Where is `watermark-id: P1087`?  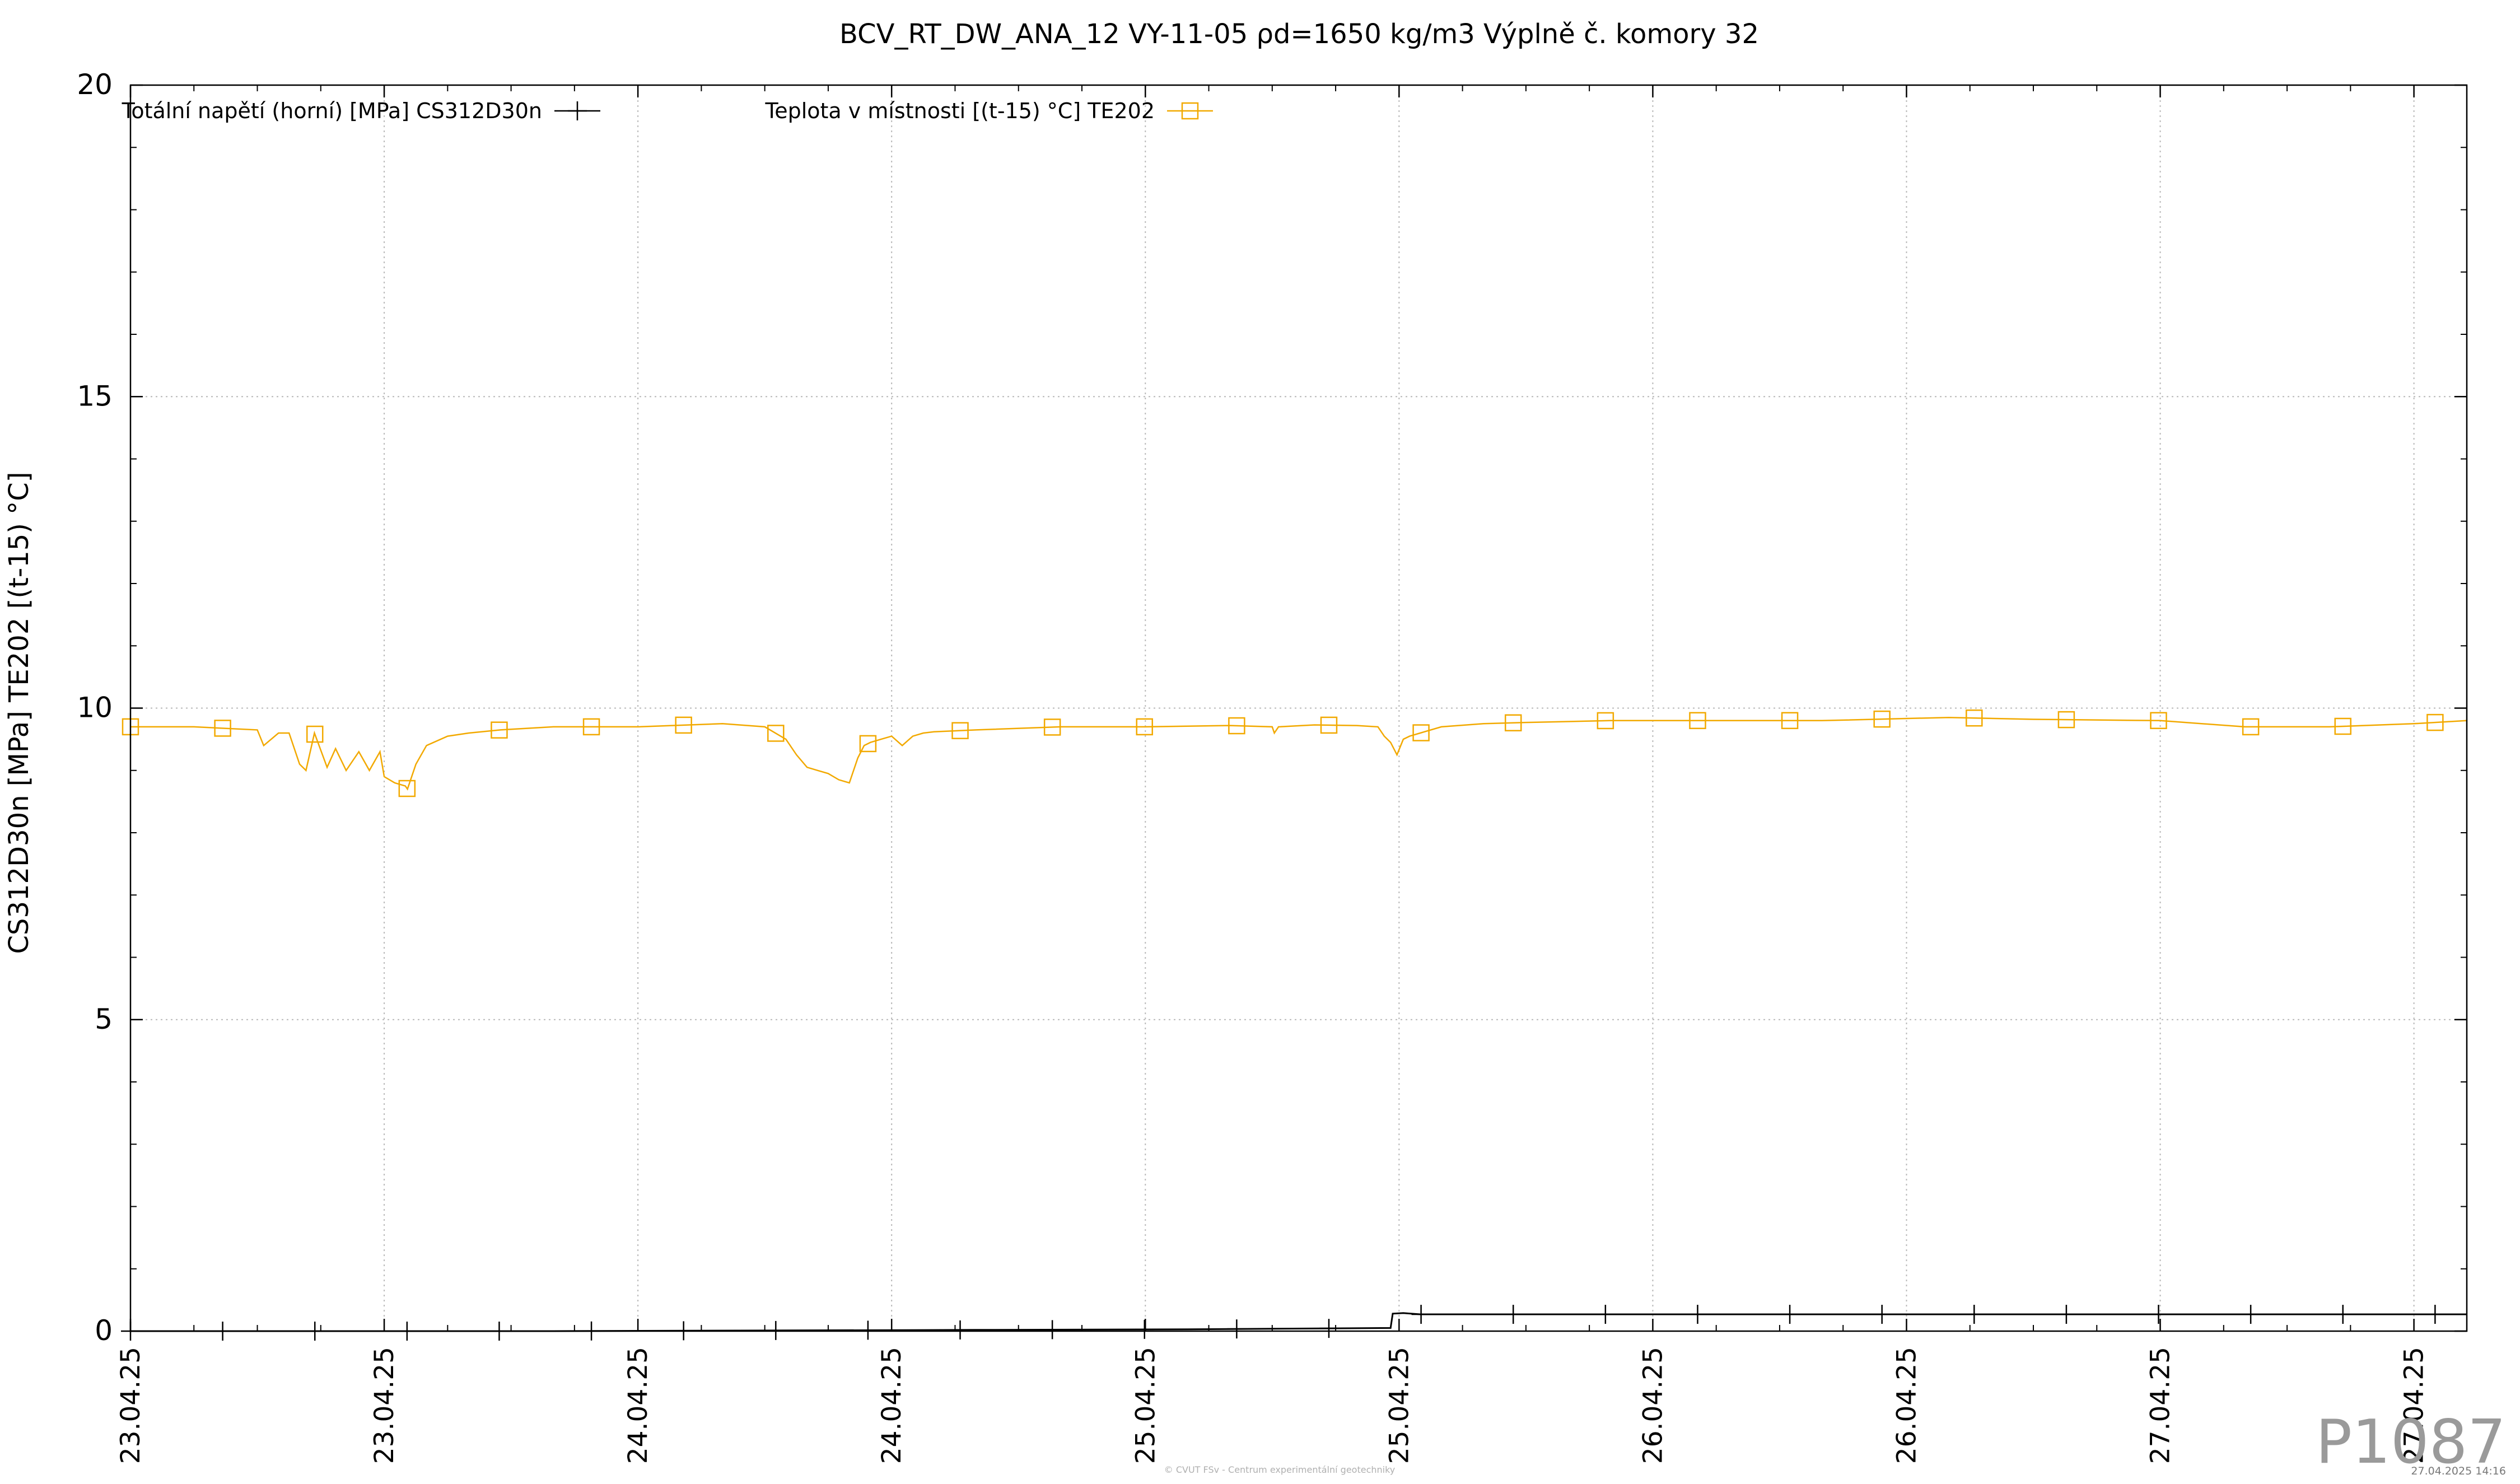
watermark-id: P1087 is located at coordinates (2411, 1442).